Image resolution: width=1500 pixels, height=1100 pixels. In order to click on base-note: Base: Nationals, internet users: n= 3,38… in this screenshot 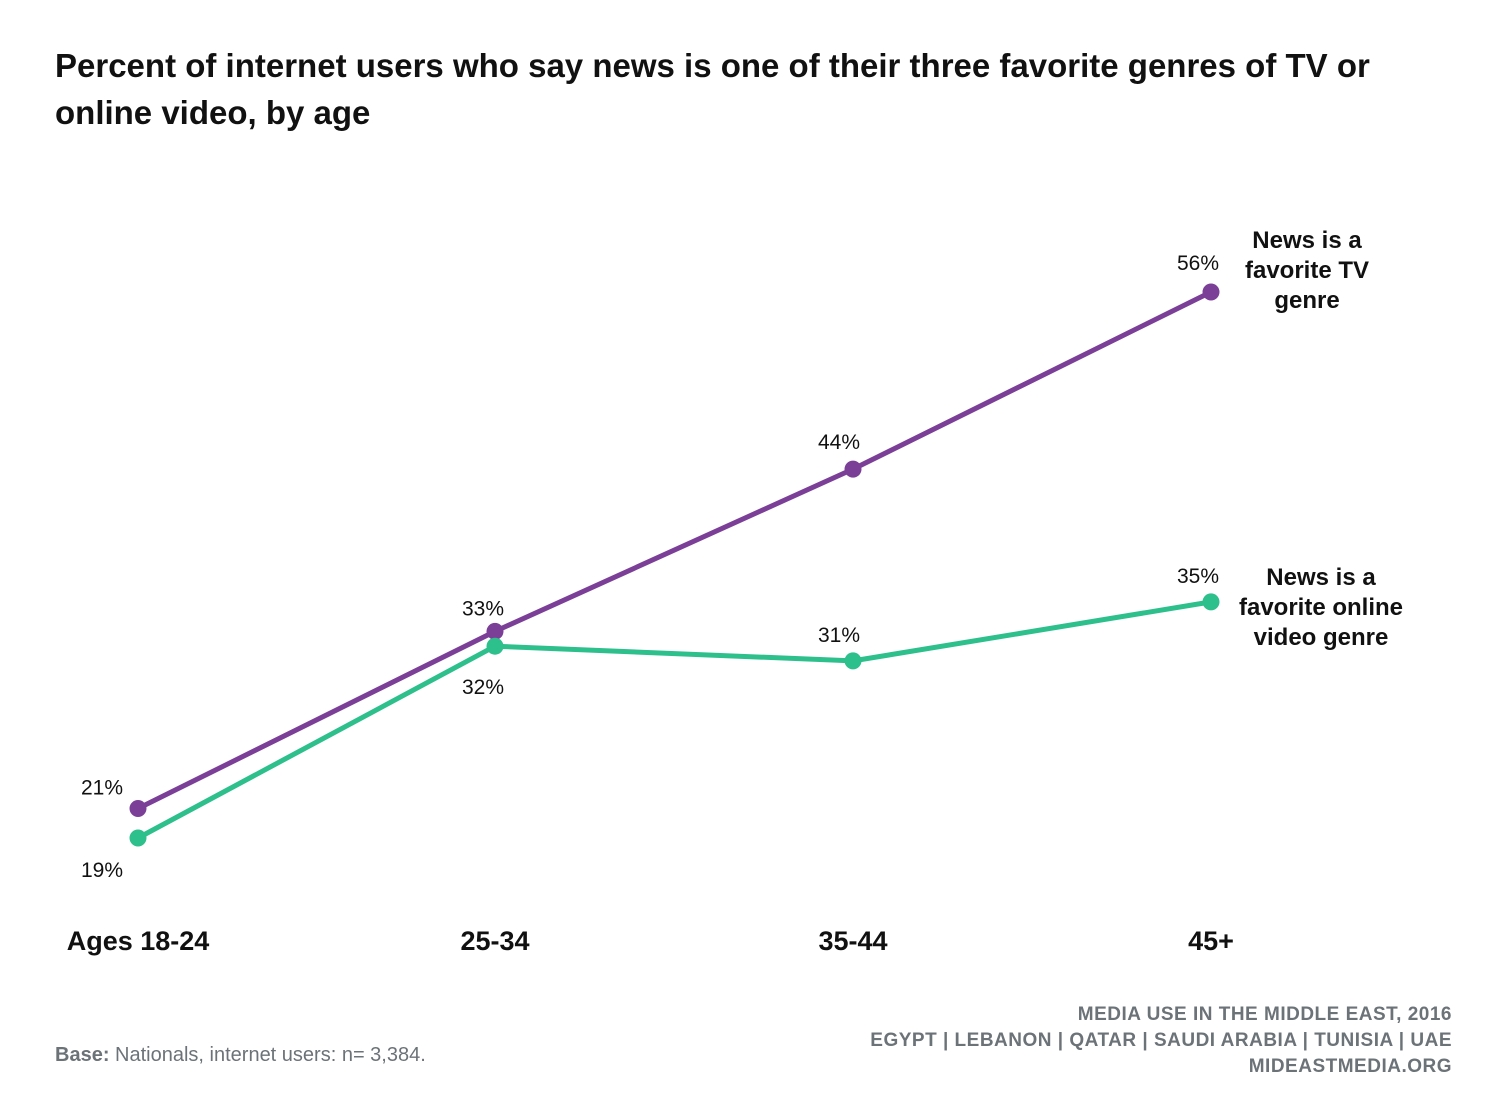, I will do `click(240, 1055)`.